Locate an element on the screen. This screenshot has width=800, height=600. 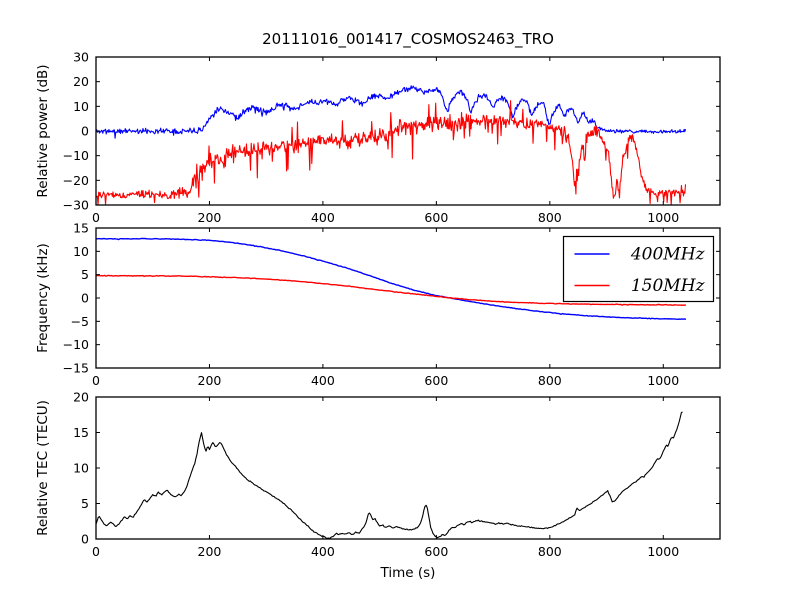
y-tick-label: −5 is located at coordinates (80, 321).